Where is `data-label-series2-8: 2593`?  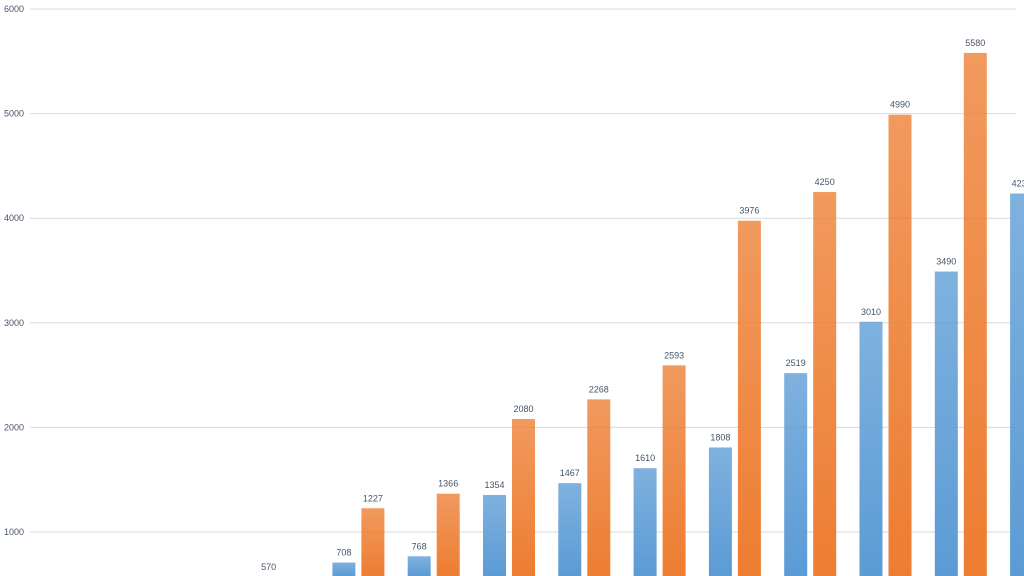
data-label-series2-8: 2593 is located at coordinates (674, 355).